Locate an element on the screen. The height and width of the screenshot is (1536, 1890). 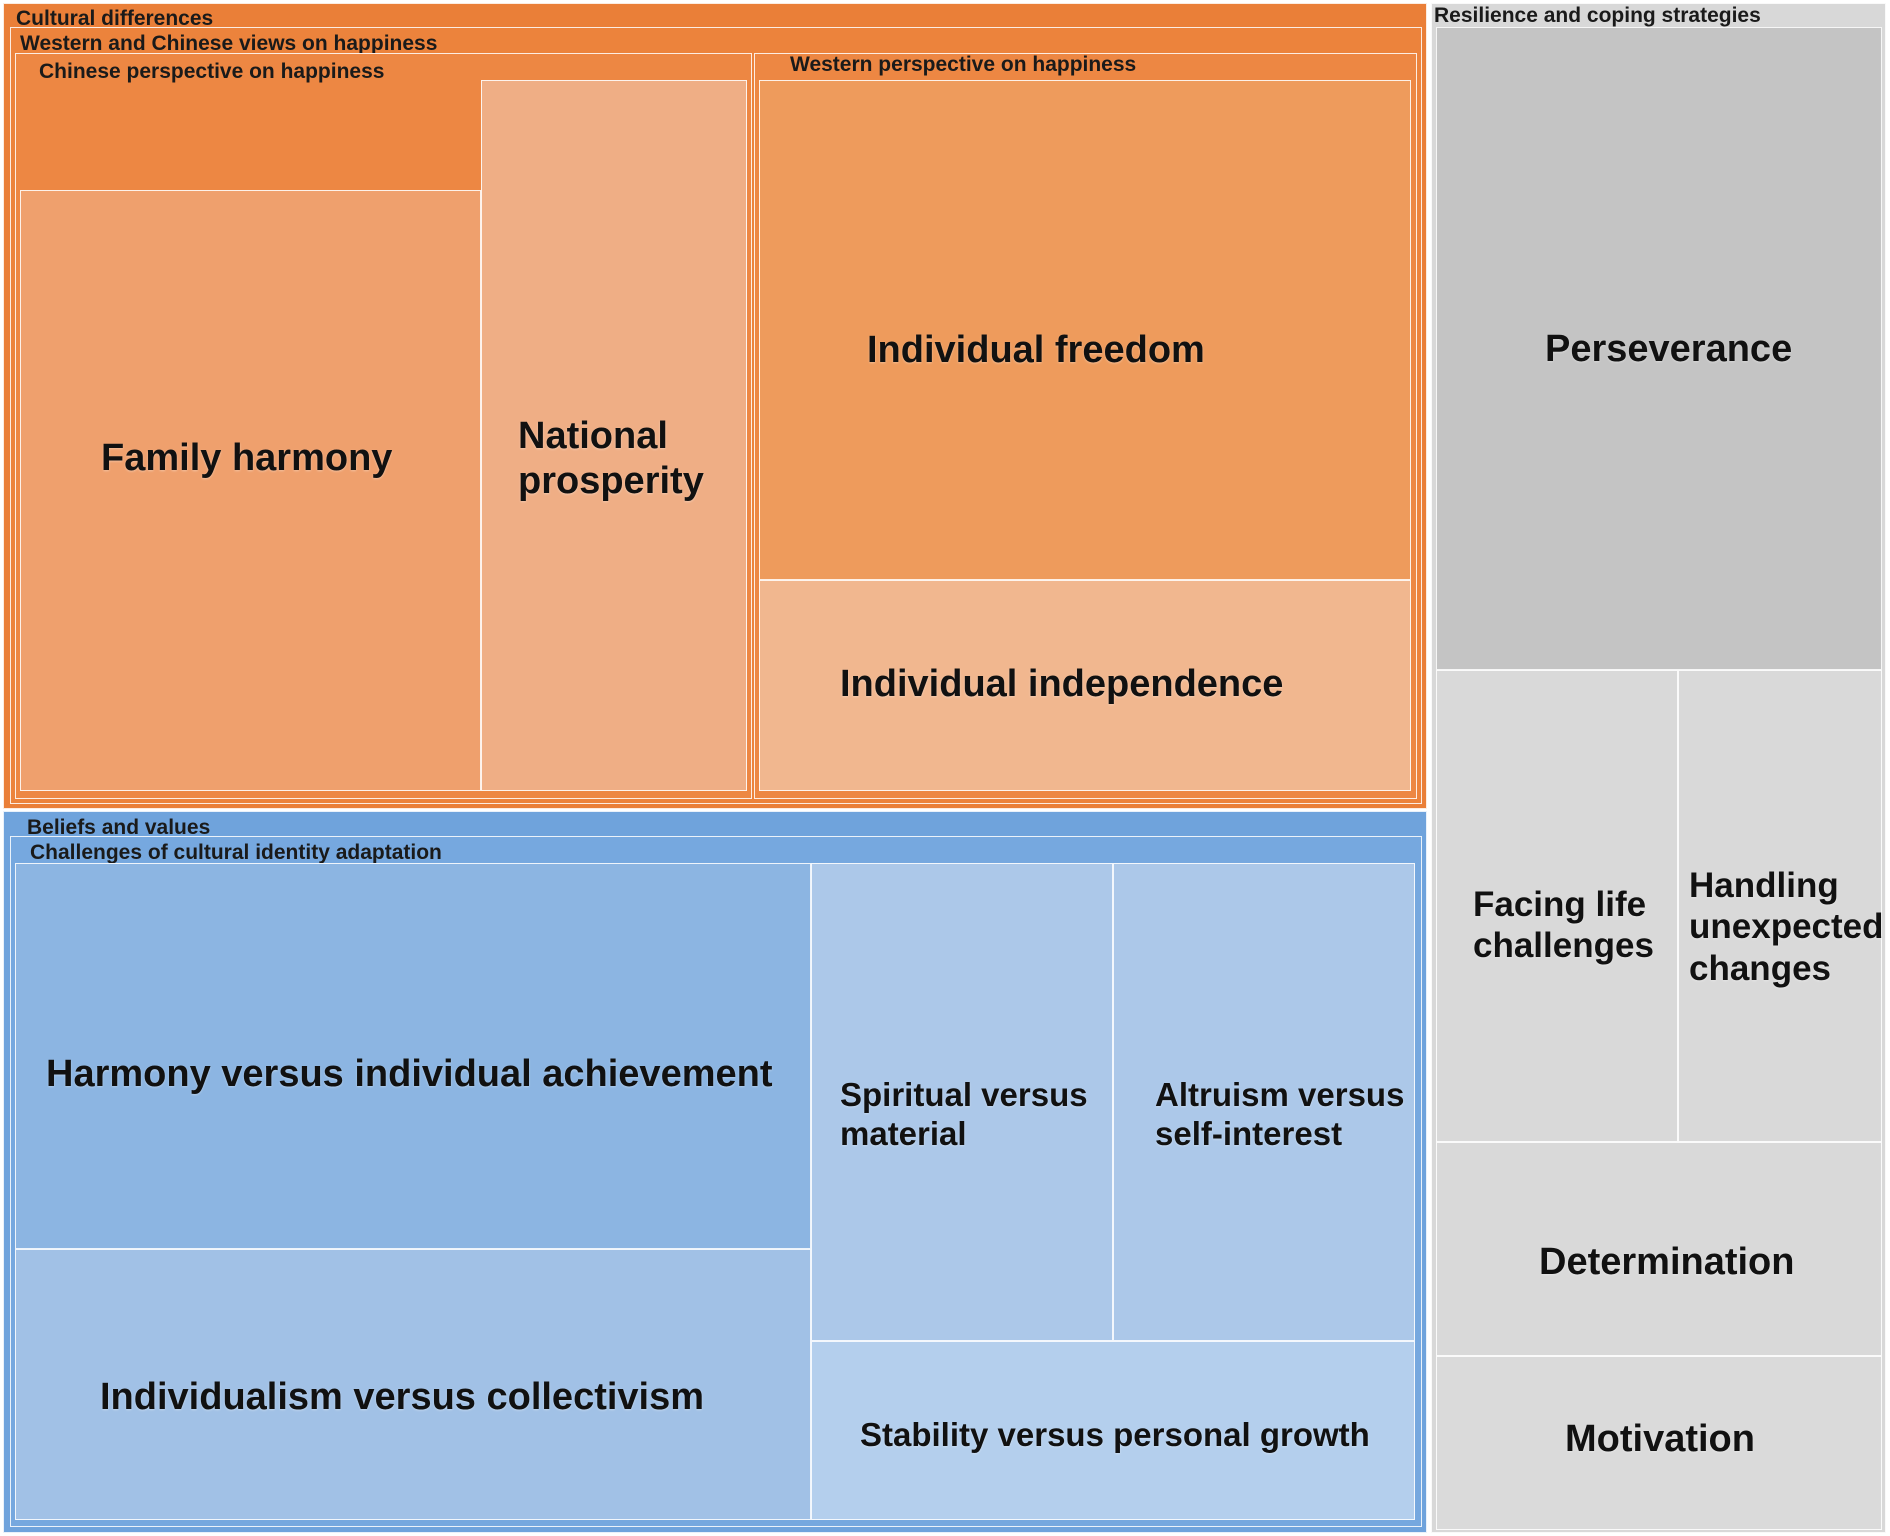
treemap-leaf-motivation: Motivation is located at coordinates (1659, 1443).